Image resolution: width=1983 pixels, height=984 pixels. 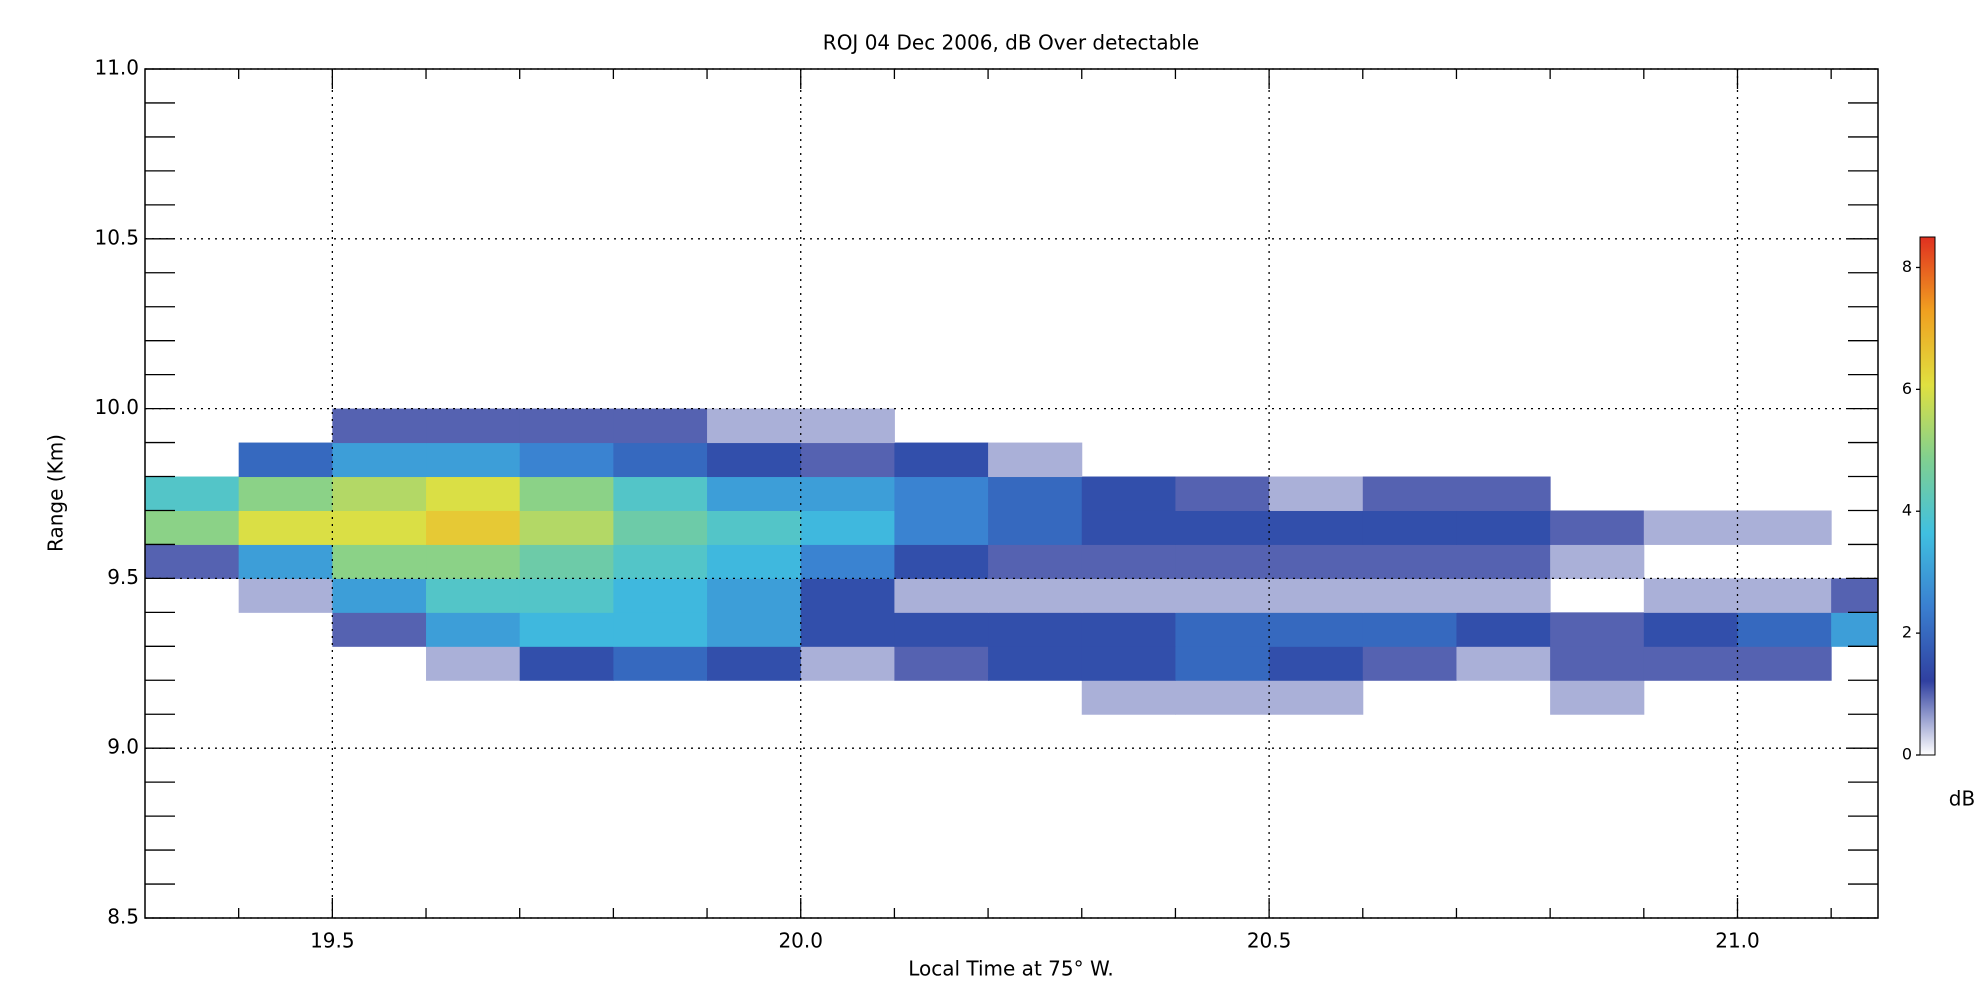 What do you see at coordinates (1011, 43) in the screenshot?
I see `chart-title: ROJ 04 Dec 2006, dB Over detectable` at bounding box center [1011, 43].